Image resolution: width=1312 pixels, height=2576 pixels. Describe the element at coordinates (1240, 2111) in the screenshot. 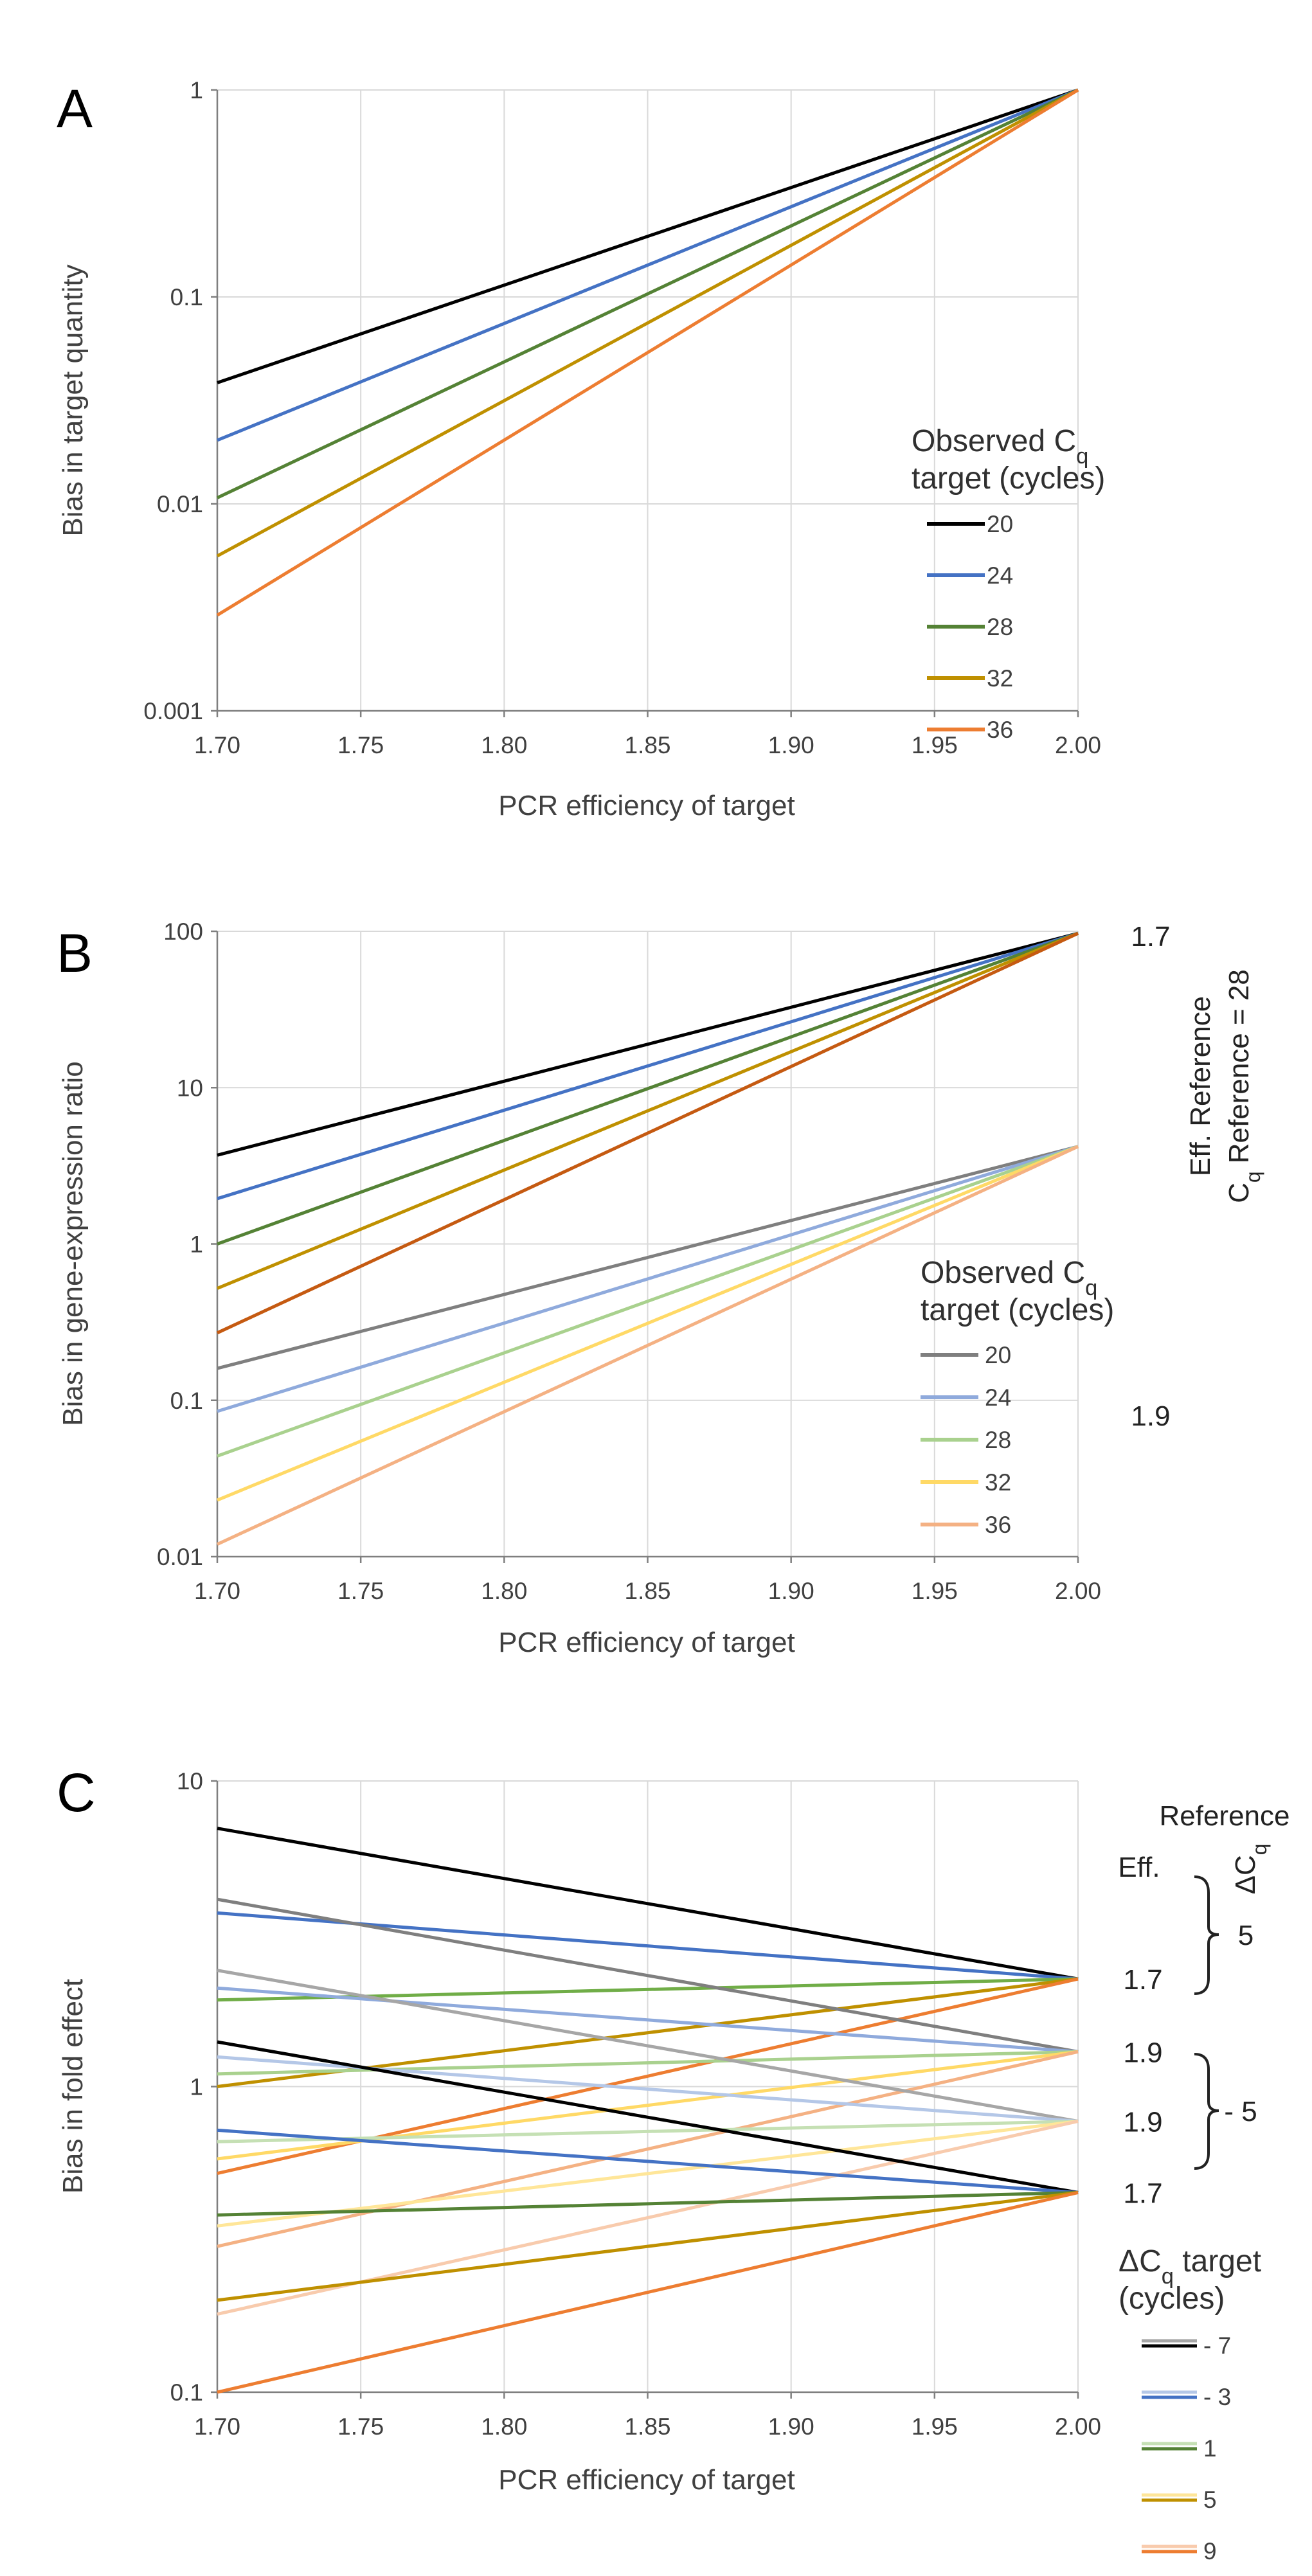

I see `dcq-value: - 5` at that location.